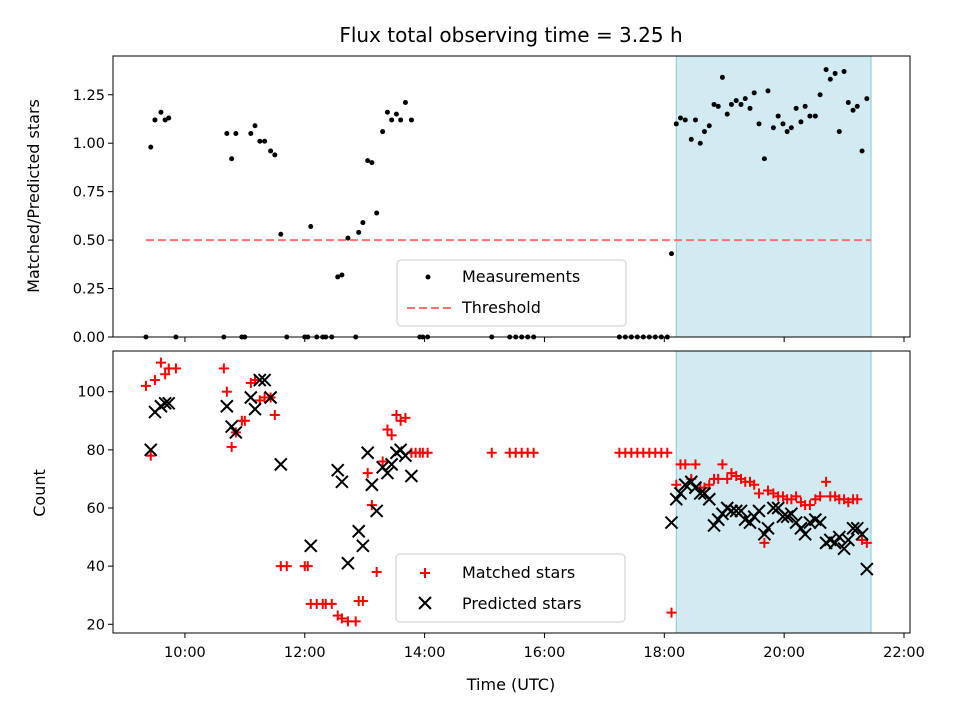  What do you see at coordinates (501, 307) in the screenshot?
I see `legend-label-threshold: Threshold` at bounding box center [501, 307].